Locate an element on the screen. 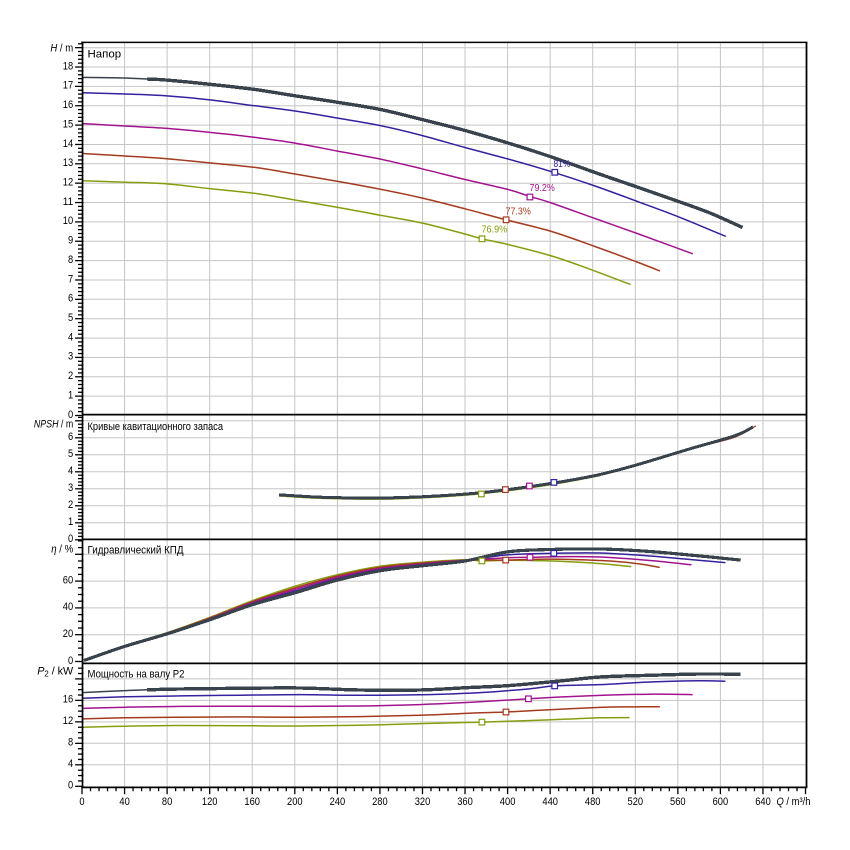 The width and height of the screenshot is (850, 850). svg-text: 120 is located at coordinates (210, 802).